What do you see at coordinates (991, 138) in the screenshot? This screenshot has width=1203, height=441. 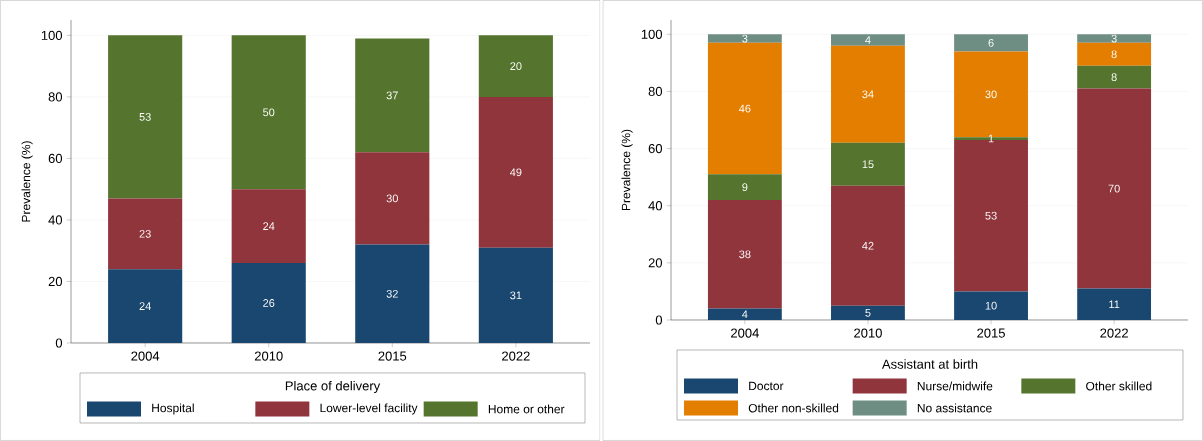 I see `data-label: 1` at bounding box center [991, 138].